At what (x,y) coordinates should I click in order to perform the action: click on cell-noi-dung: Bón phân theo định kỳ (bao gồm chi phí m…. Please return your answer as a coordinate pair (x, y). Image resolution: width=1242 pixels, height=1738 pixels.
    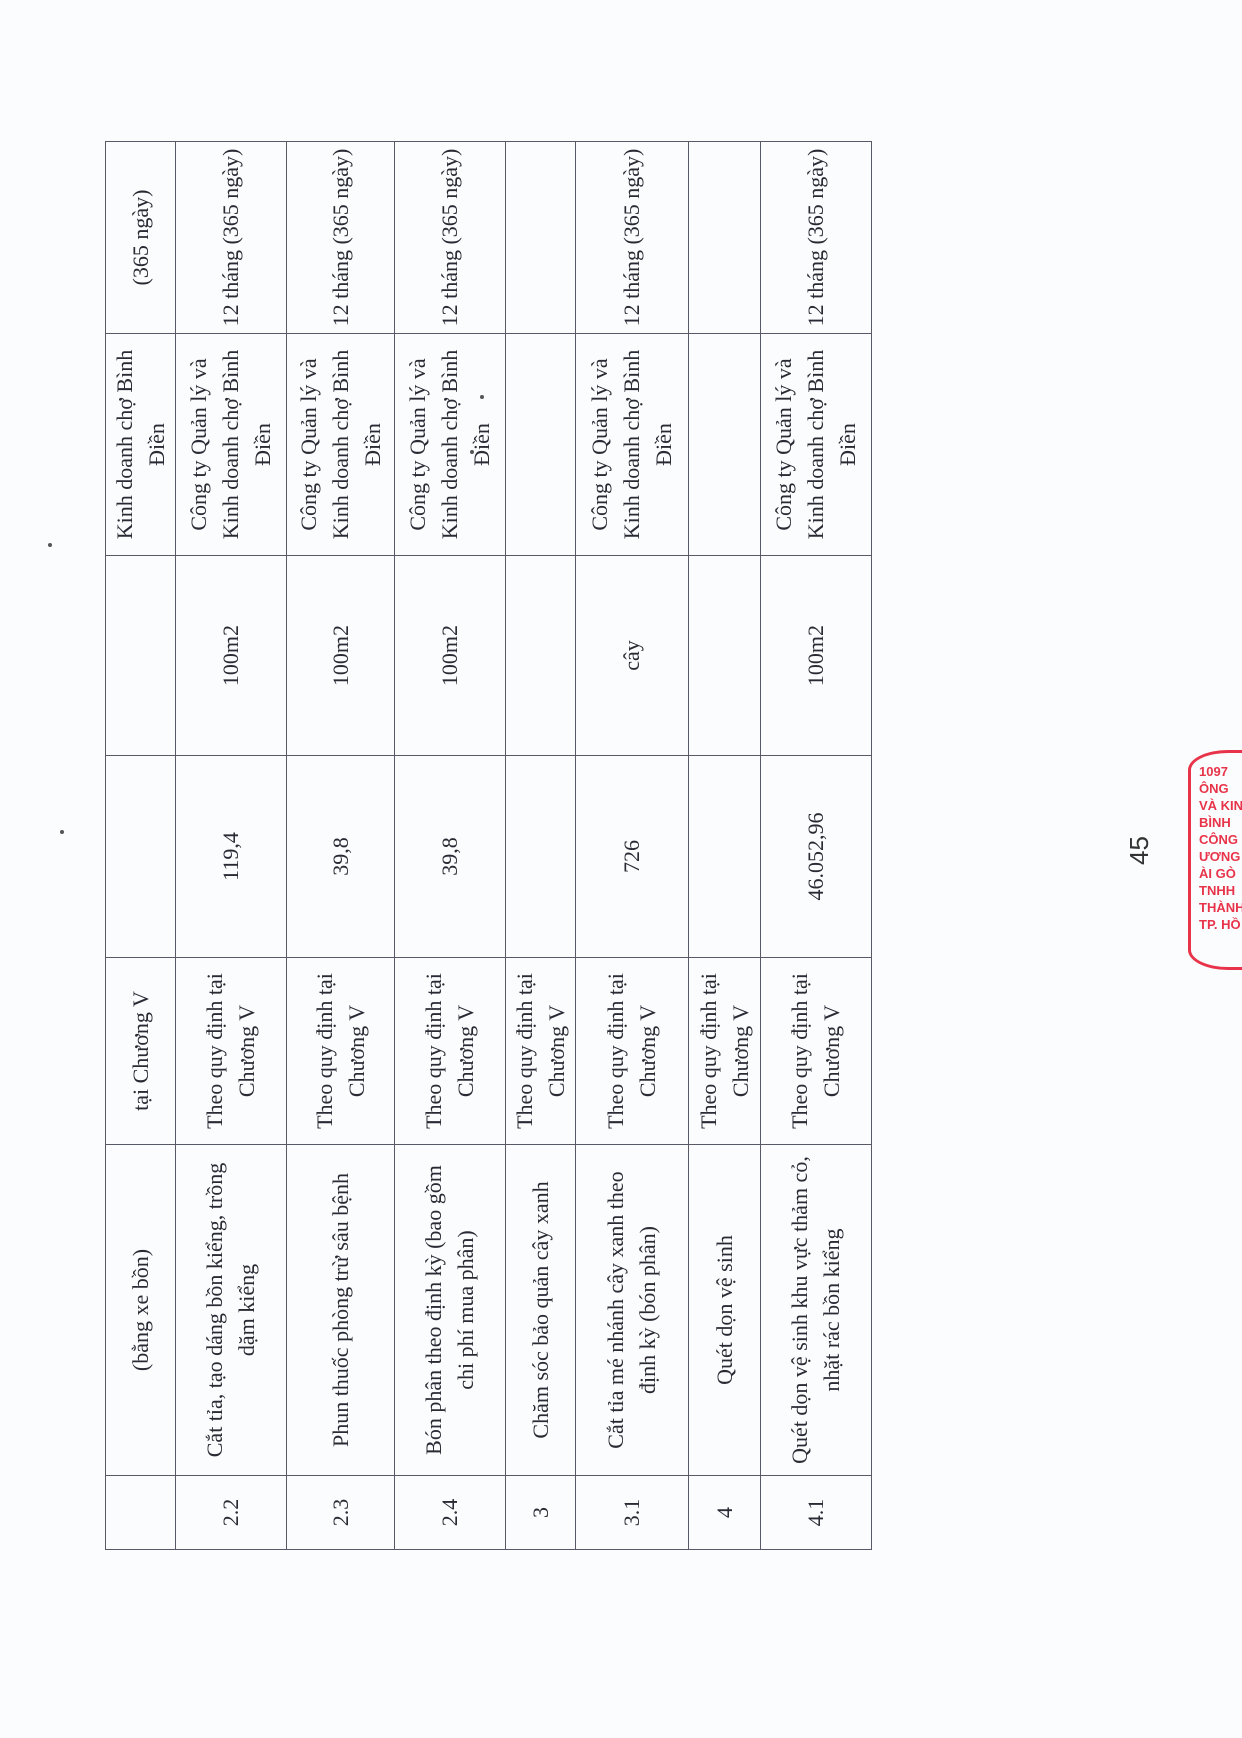
    Looking at the image, I should click on (450, 1310).